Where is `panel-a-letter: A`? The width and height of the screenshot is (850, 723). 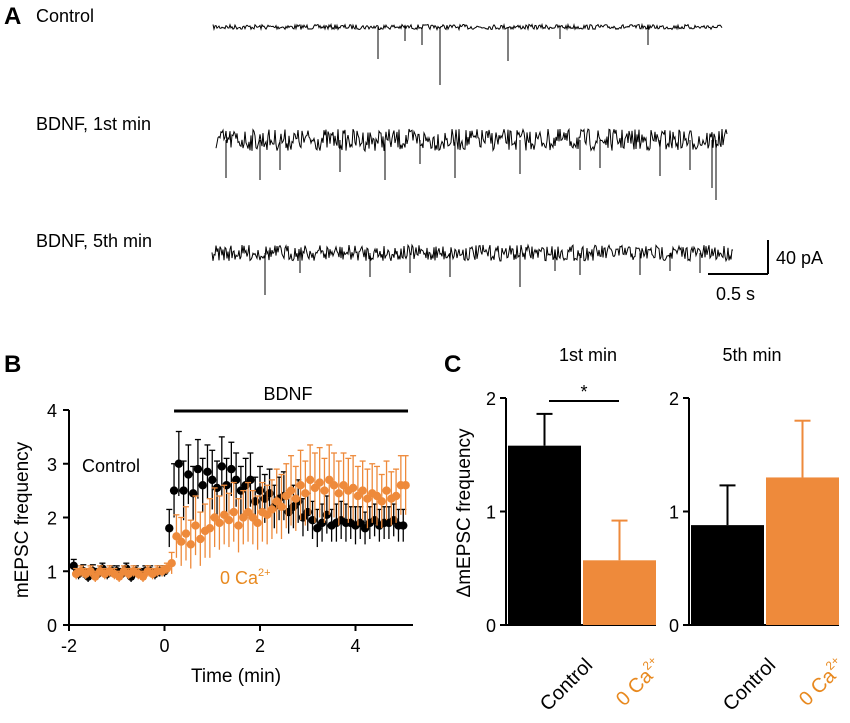
panel-a-letter: A is located at coordinates (12, 16).